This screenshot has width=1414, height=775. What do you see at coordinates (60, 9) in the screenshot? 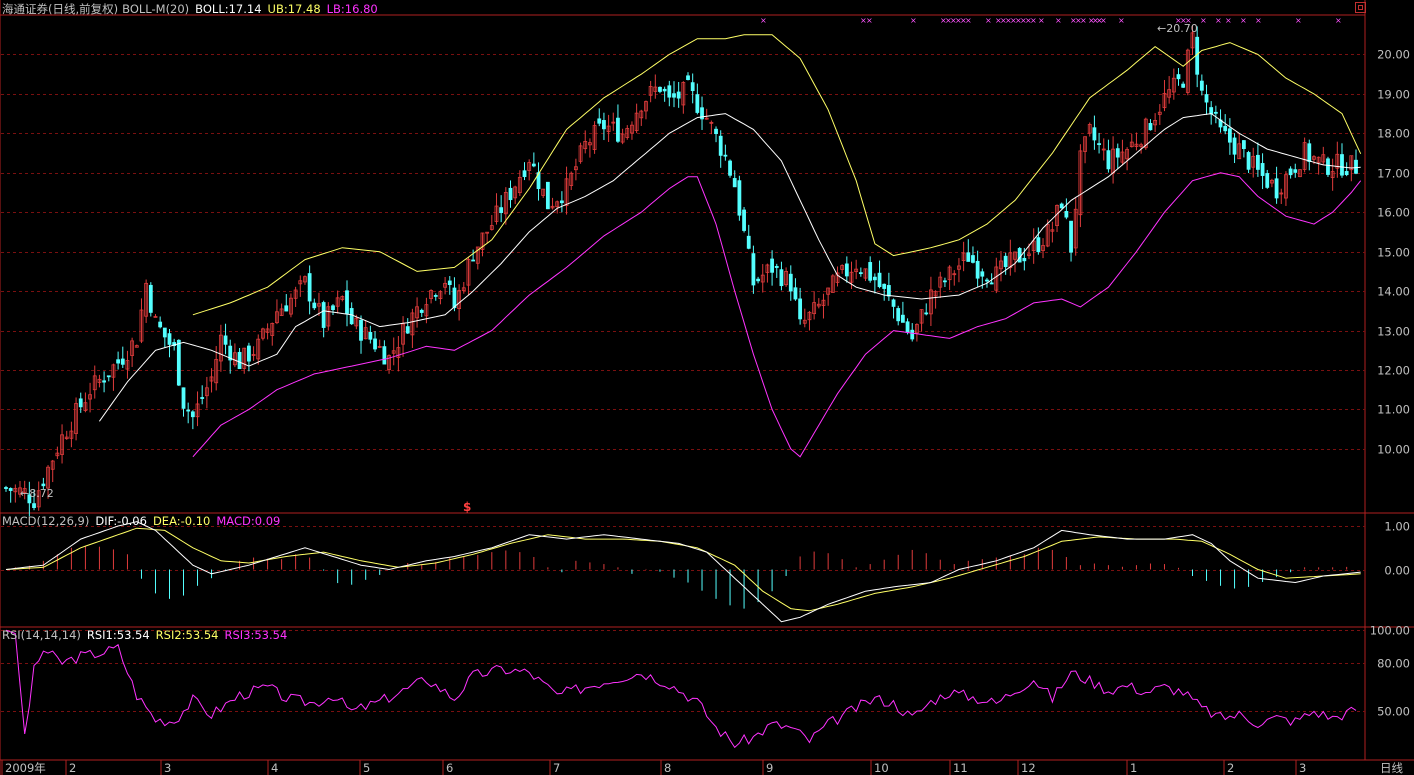
I see `stock-title: 海通证券(日线,前复权)` at bounding box center [60, 9].